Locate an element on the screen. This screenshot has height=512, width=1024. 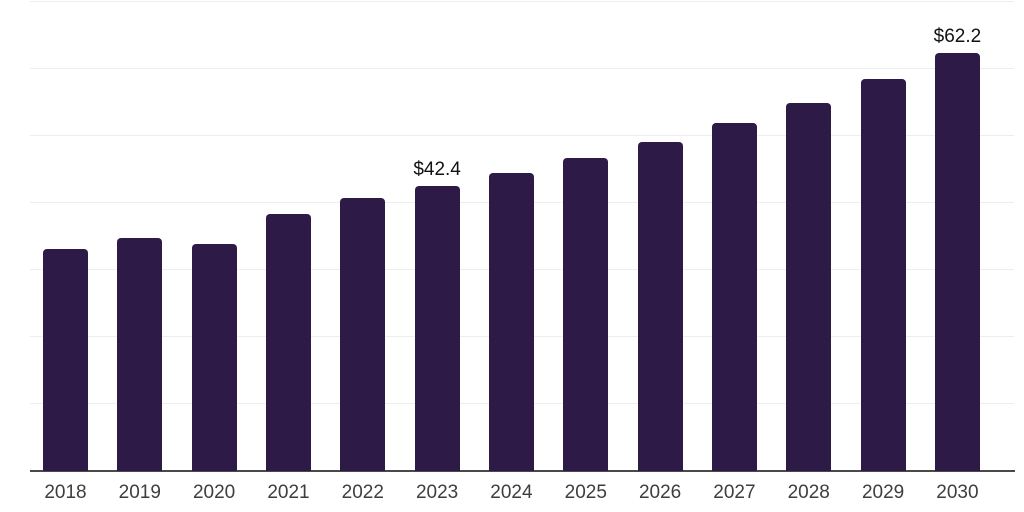
x-tick-2023: 2023 is located at coordinates (437, 492).